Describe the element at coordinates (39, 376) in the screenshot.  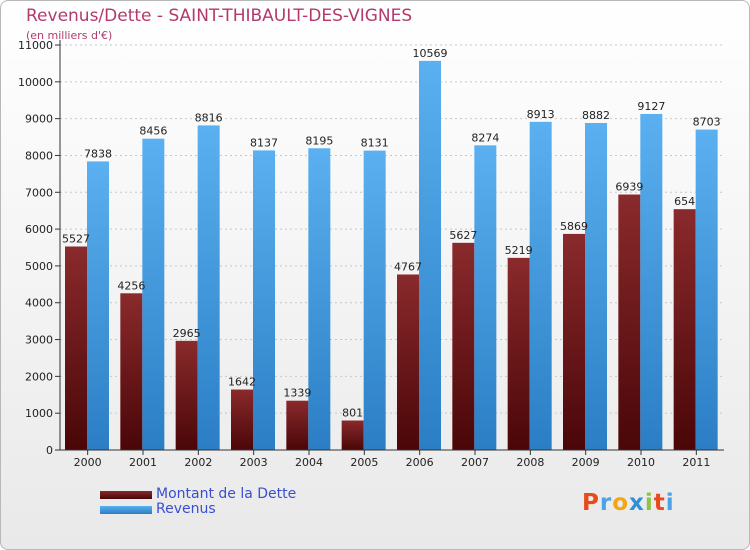
I see `y-tick-label: 2000` at that location.